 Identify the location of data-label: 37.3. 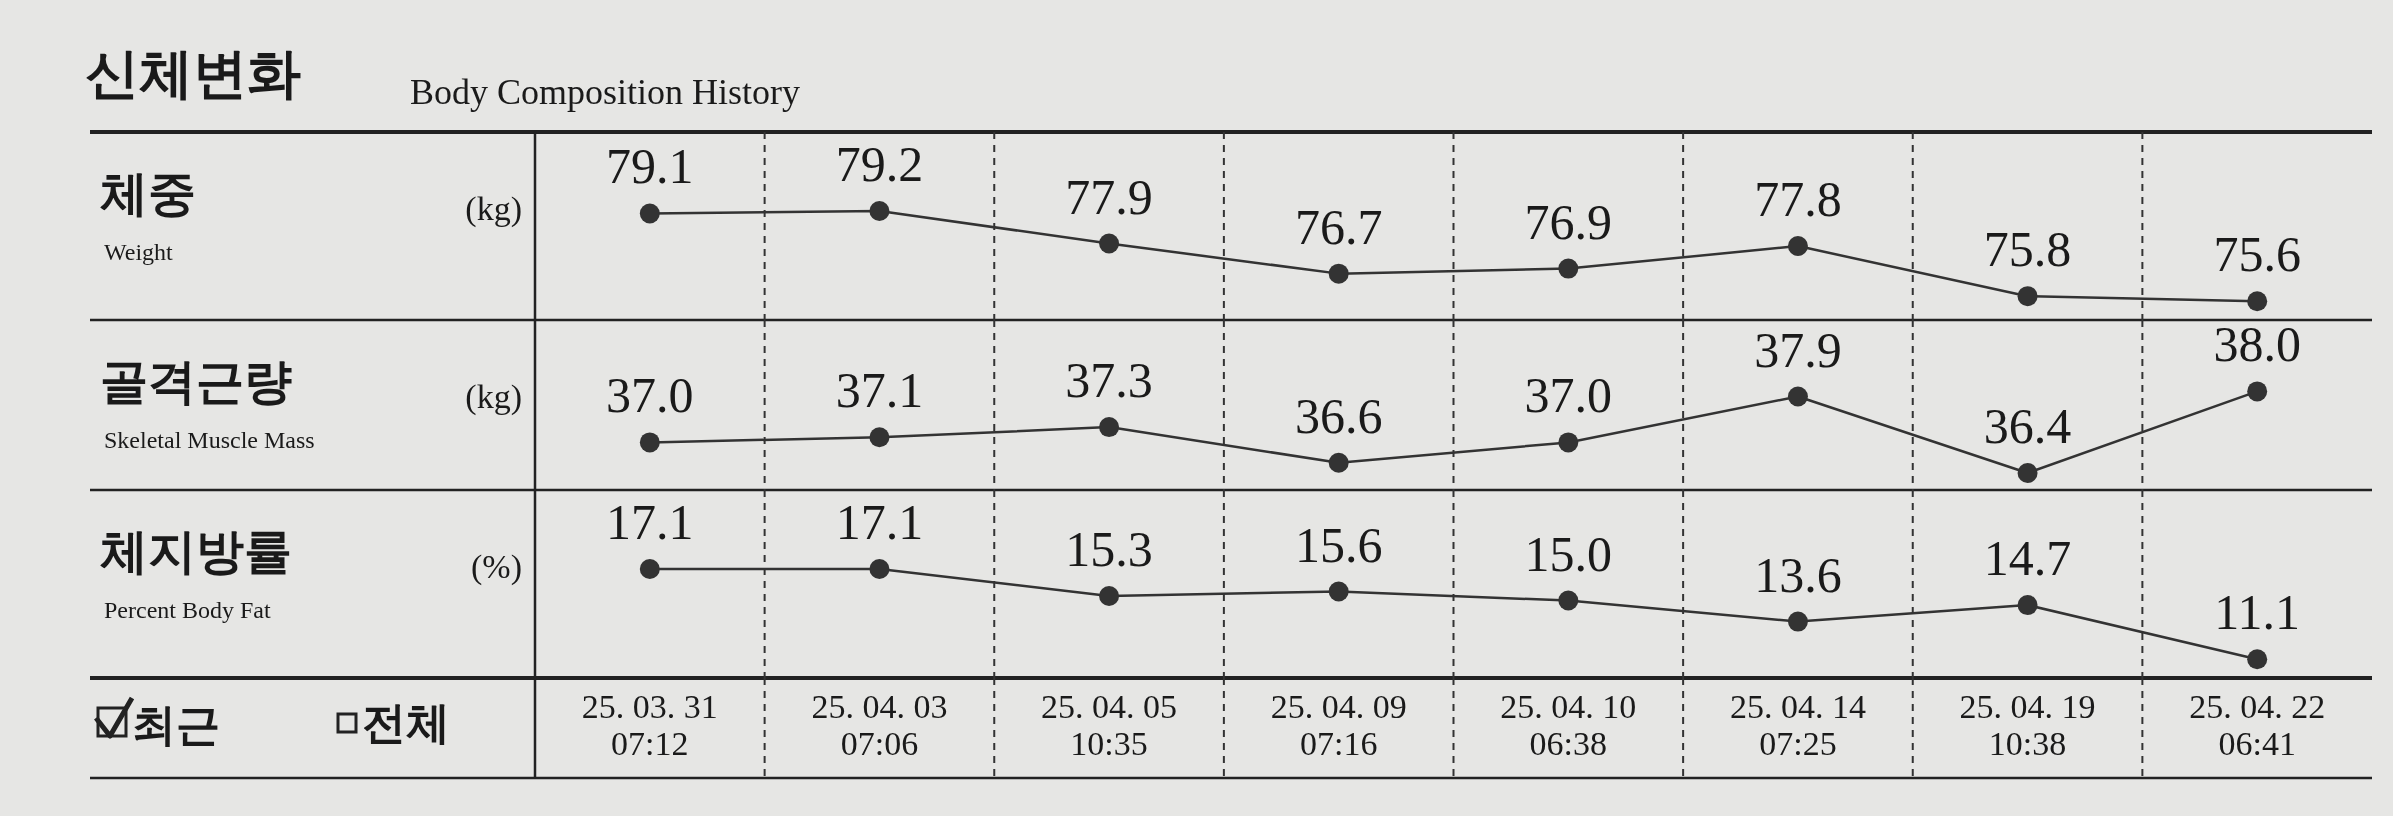
(1109, 380).